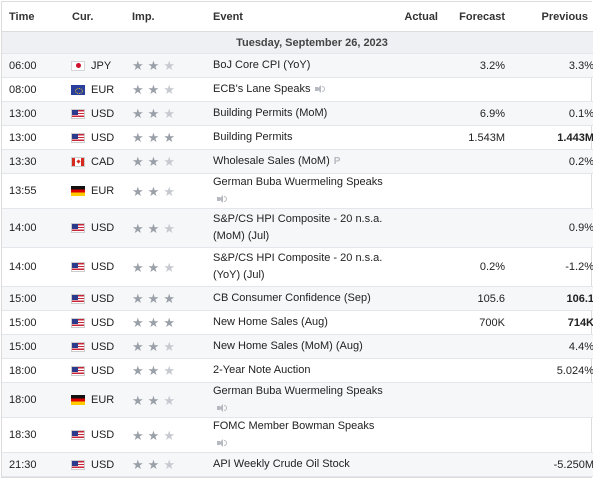 This screenshot has width=593, height=480. I want to click on event-name: Wholesale Sales (MoM), so click(271, 161).